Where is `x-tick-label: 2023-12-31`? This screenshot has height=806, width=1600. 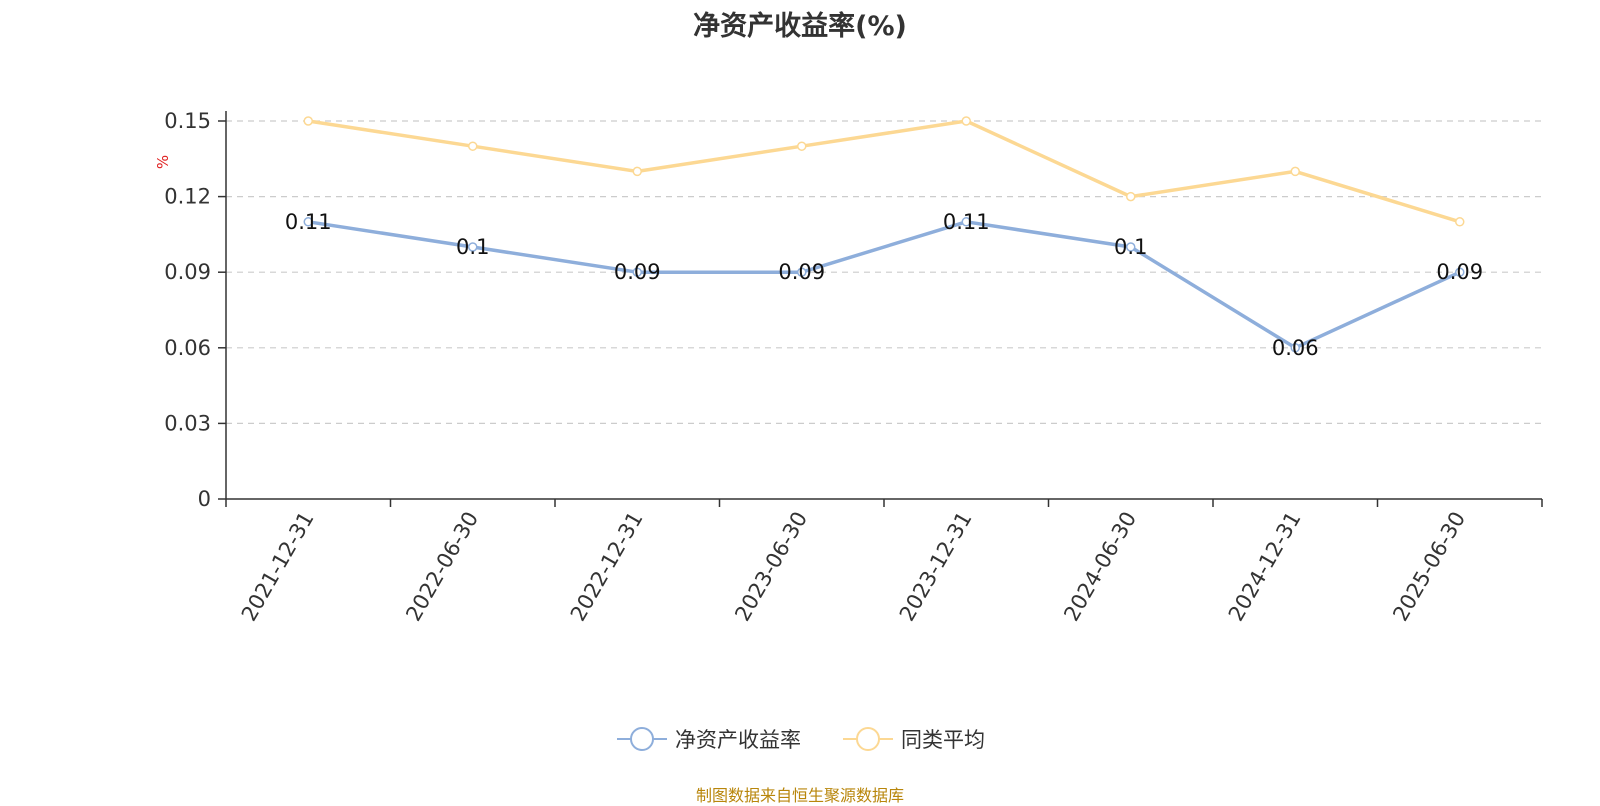 x-tick-label: 2023-12-31 is located at coordinates (936, 567).